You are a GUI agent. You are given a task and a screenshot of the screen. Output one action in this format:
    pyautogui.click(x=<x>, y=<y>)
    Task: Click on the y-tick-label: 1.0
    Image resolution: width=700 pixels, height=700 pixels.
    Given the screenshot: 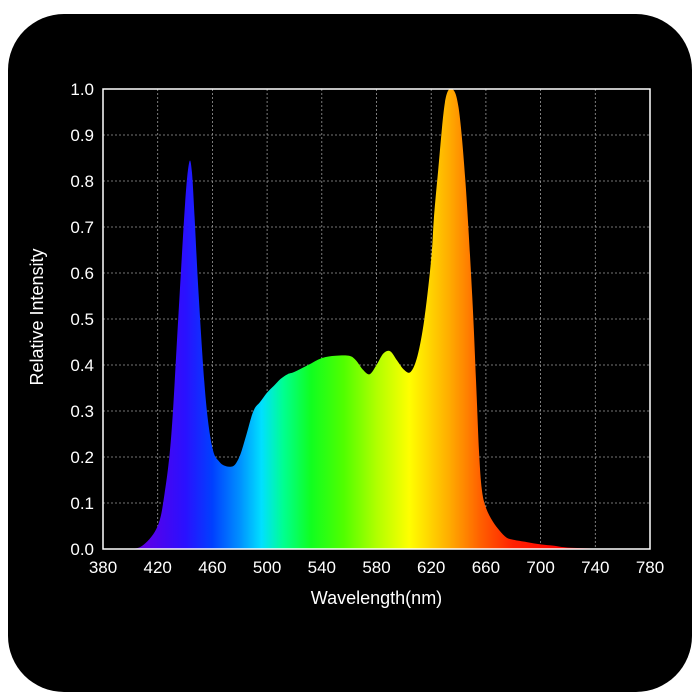 What is the action you would take?
    pyautogui.click(x=82, y=89)
    